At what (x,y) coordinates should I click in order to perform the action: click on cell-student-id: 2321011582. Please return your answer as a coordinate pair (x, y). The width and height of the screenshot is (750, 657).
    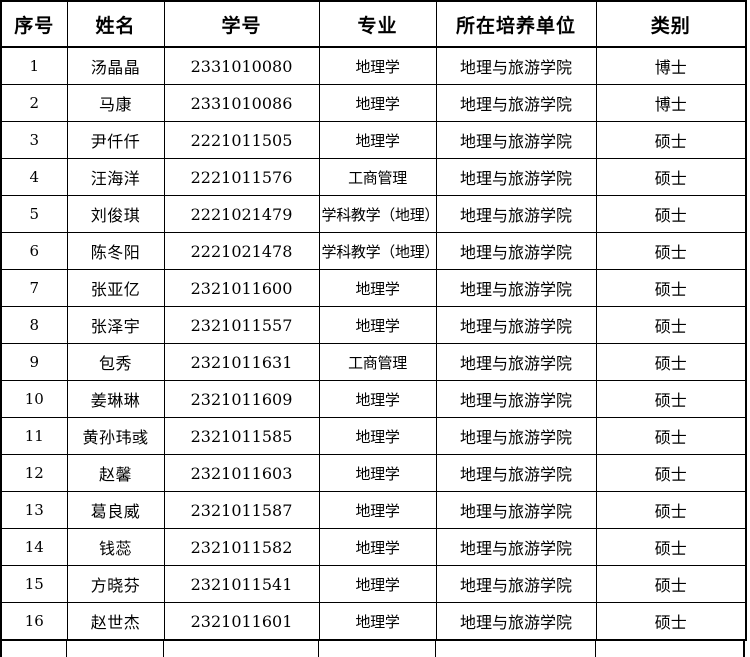
    Looking at the image, I should click on (241, 547).